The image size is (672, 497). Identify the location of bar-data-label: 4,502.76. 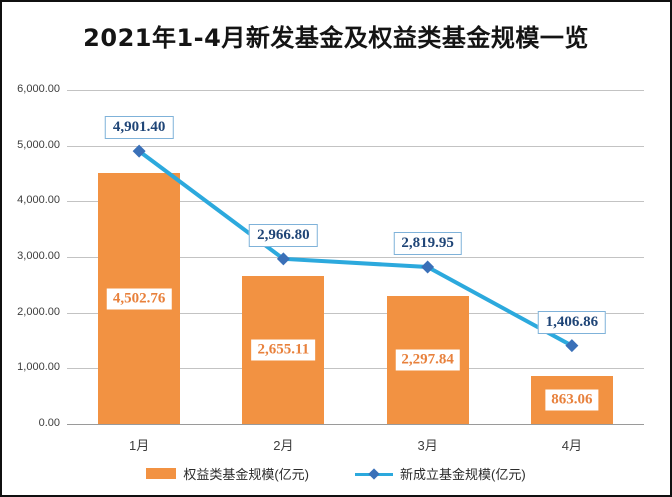
(139, 299).